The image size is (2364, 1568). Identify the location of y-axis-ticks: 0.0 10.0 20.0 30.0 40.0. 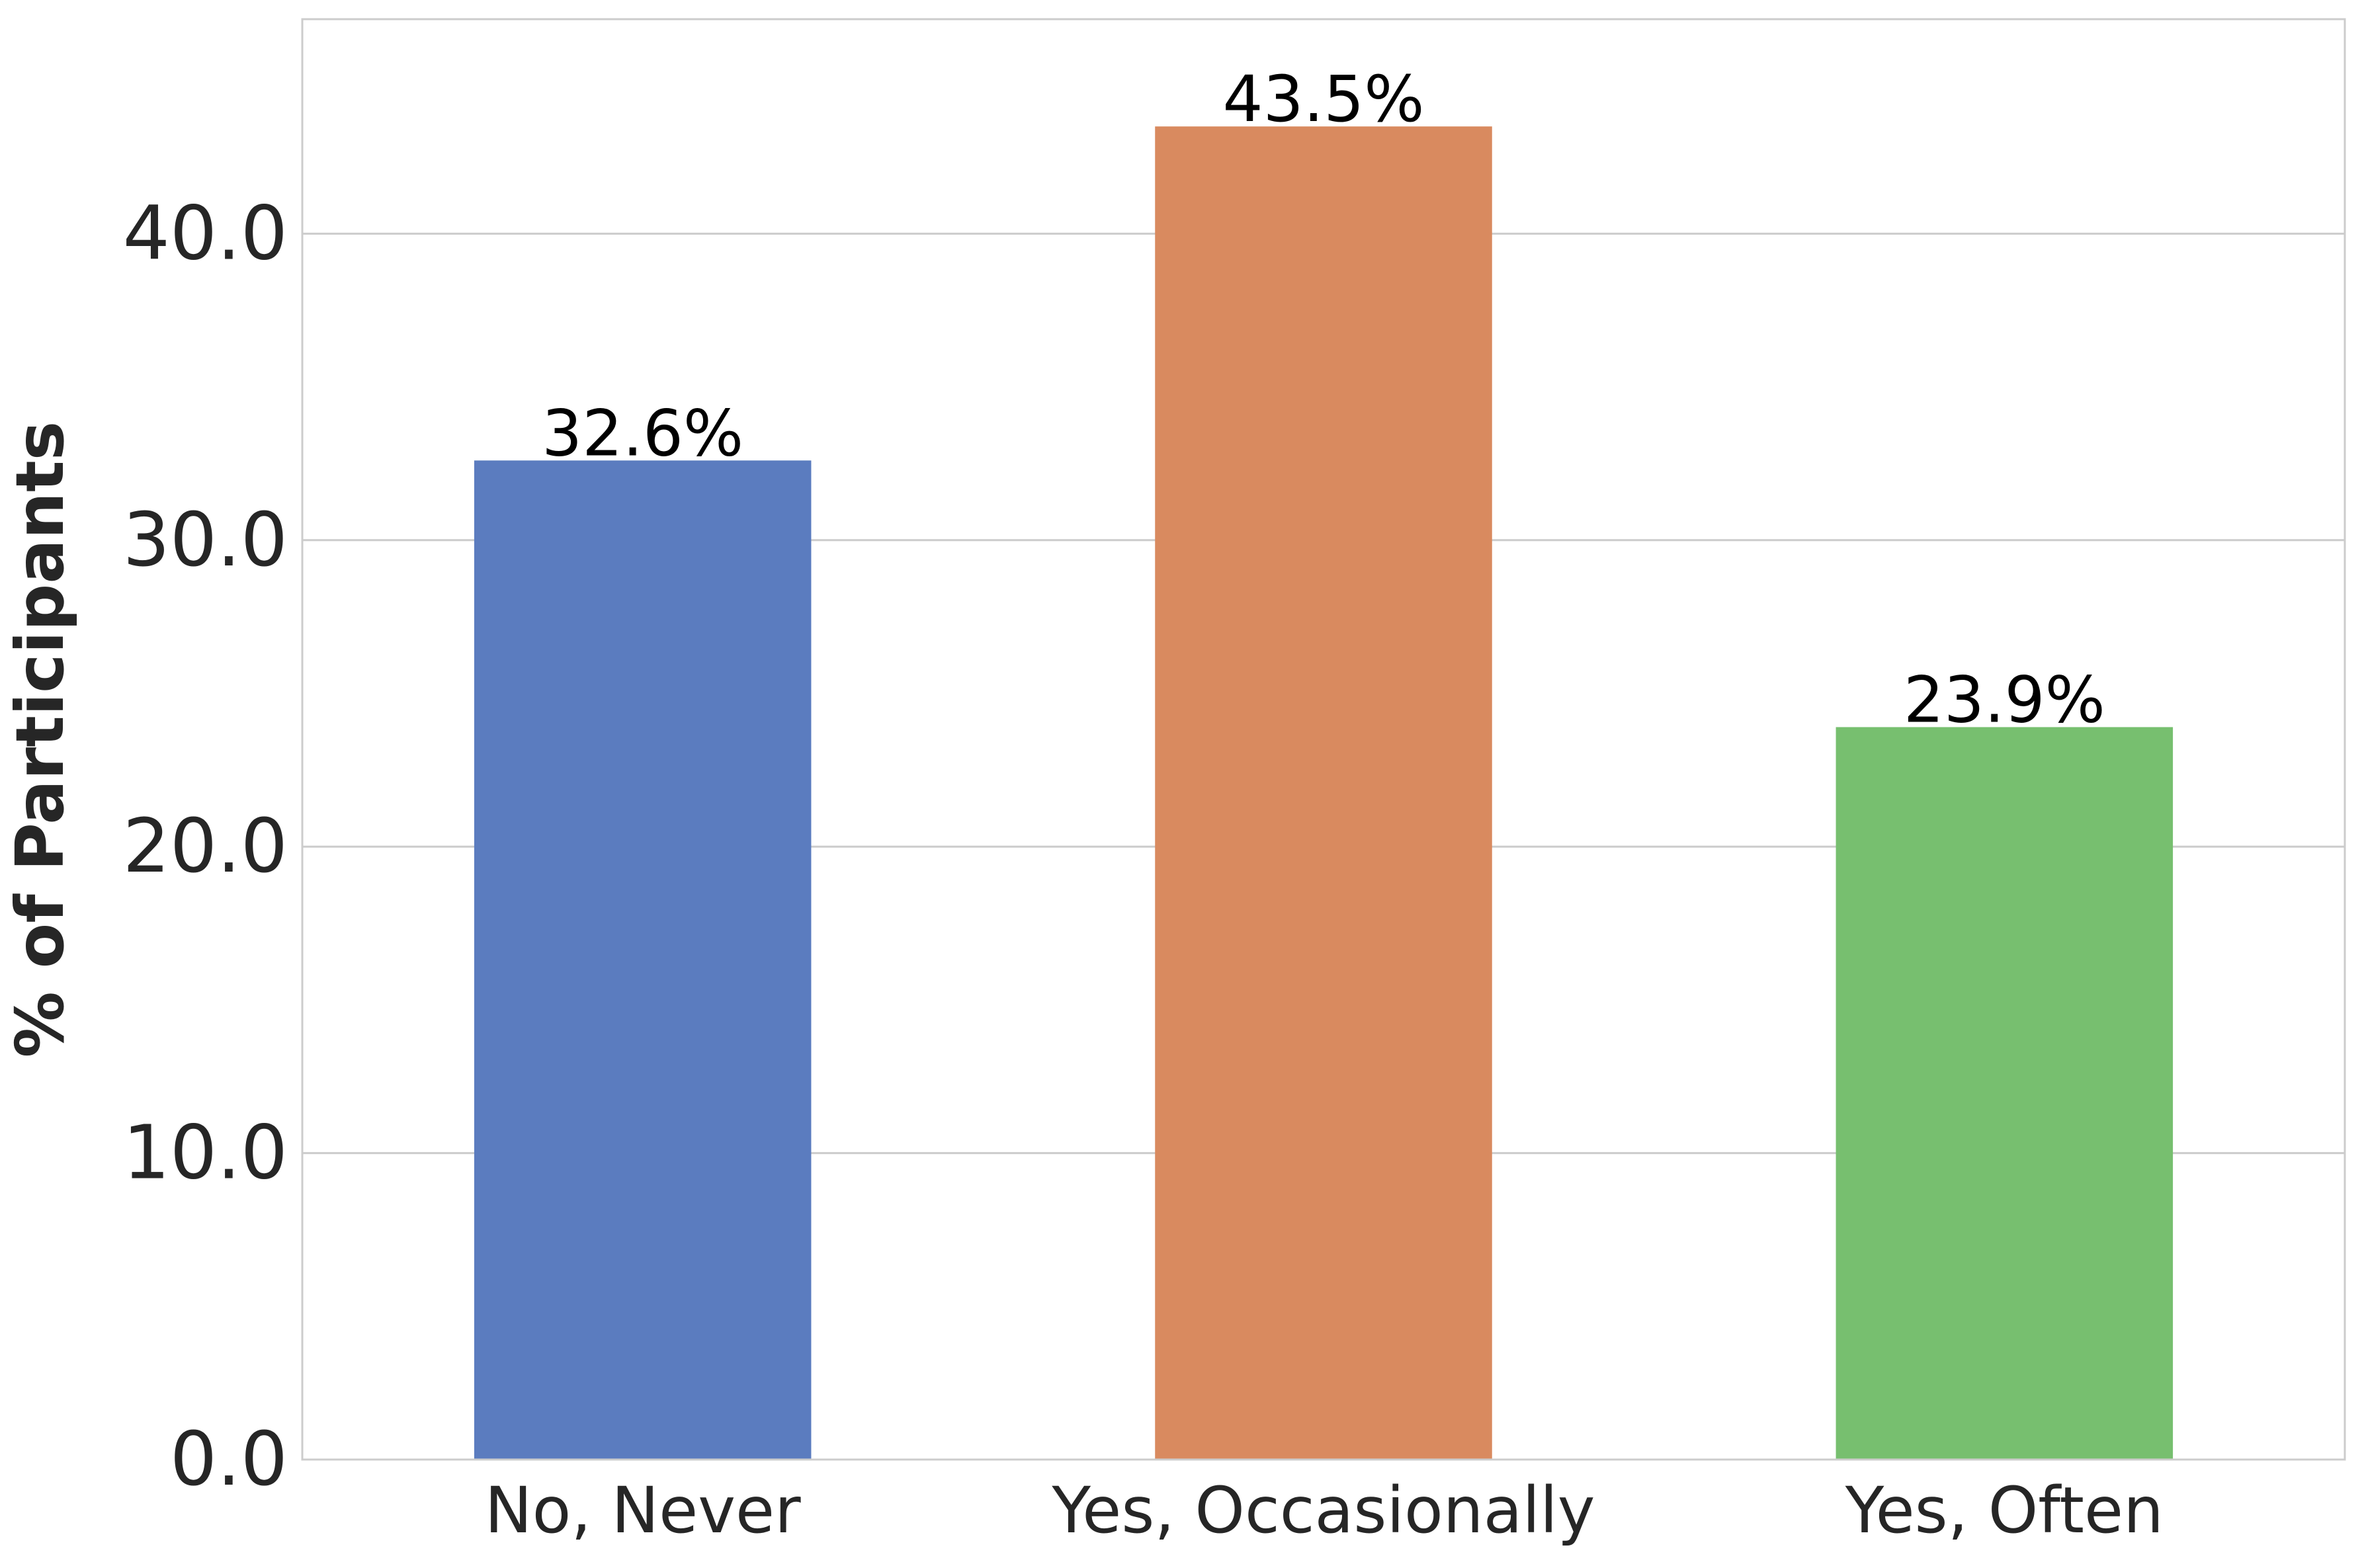
(205, 846).